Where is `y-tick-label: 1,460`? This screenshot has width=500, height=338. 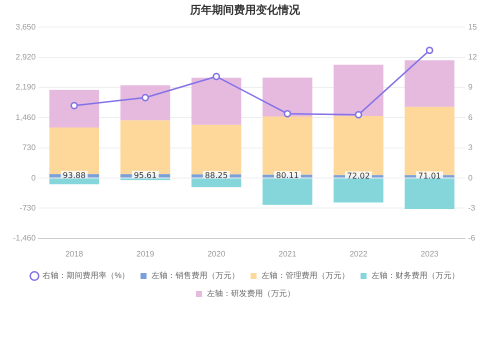
y-tick-label: 1,460 is located at coordinates (26, 117).